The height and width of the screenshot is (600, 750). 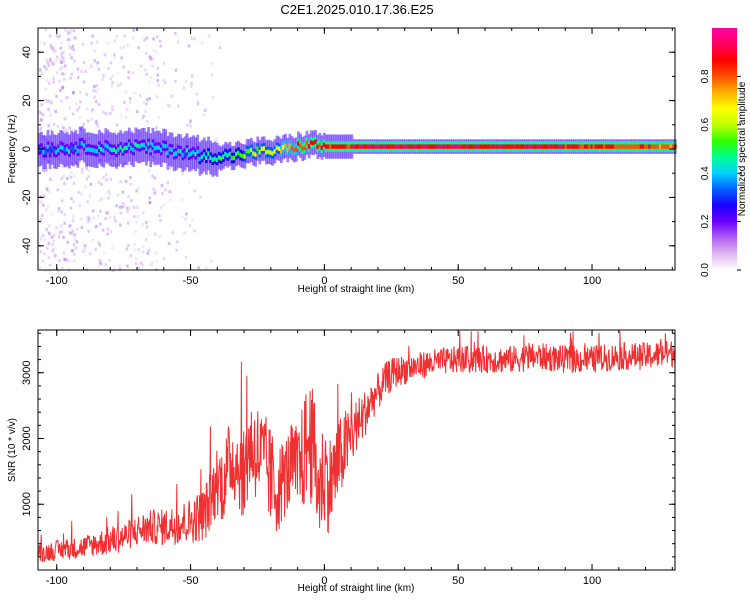 What do you see at coordinates (27, 52) in the screenshot?
I see `y-tick-label: 40` at bounding box center [27, 52].